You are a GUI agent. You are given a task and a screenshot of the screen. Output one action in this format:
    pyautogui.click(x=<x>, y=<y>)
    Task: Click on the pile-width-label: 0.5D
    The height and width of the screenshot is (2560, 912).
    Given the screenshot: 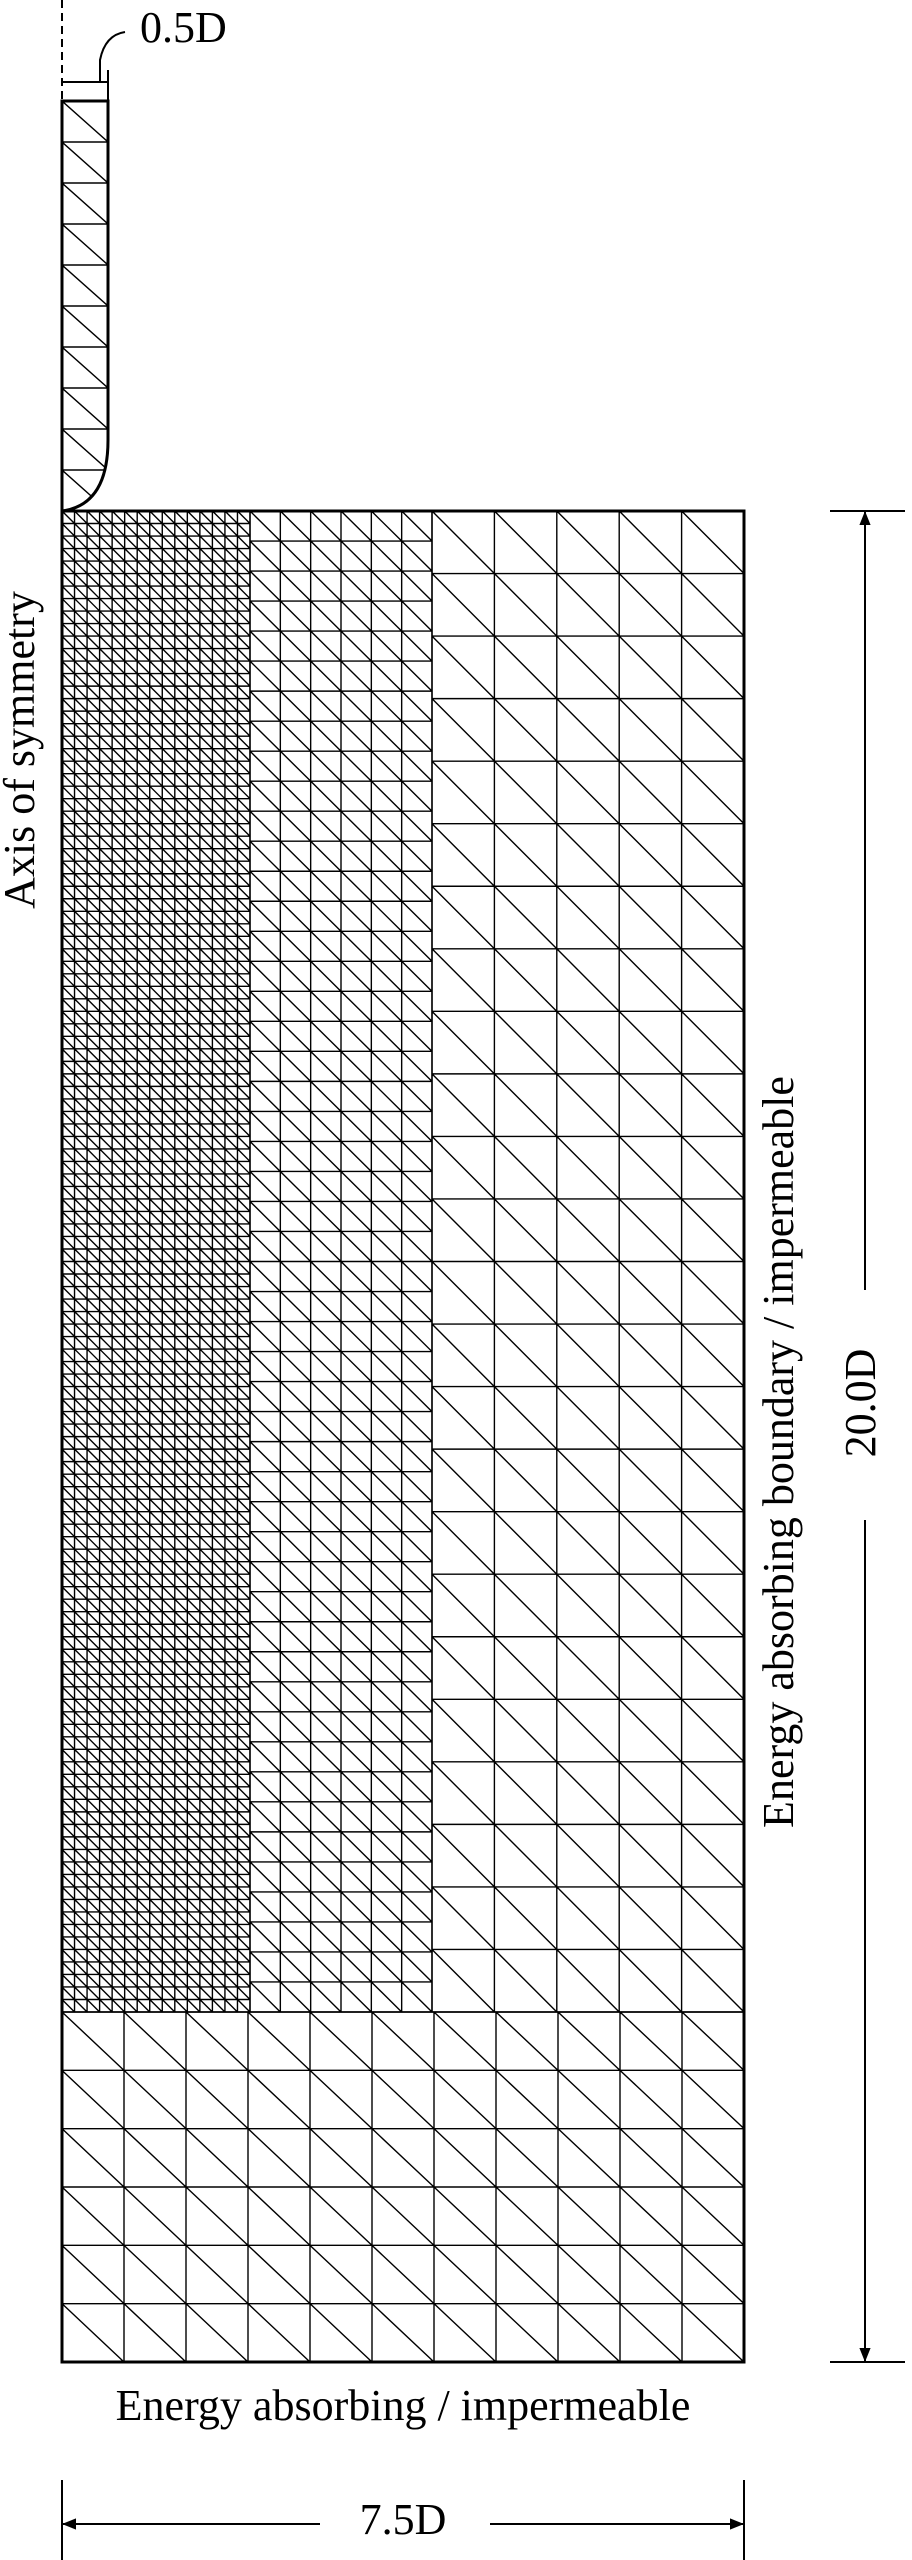 What is the action you would take?
    pyautogui.click(x=183, y=27)
    